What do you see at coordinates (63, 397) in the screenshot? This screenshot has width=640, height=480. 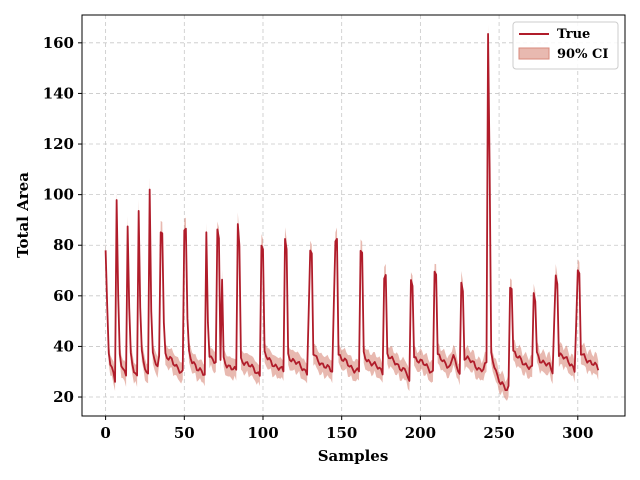 I see `y-tick-label: 20` at bounding box center [63, 397].